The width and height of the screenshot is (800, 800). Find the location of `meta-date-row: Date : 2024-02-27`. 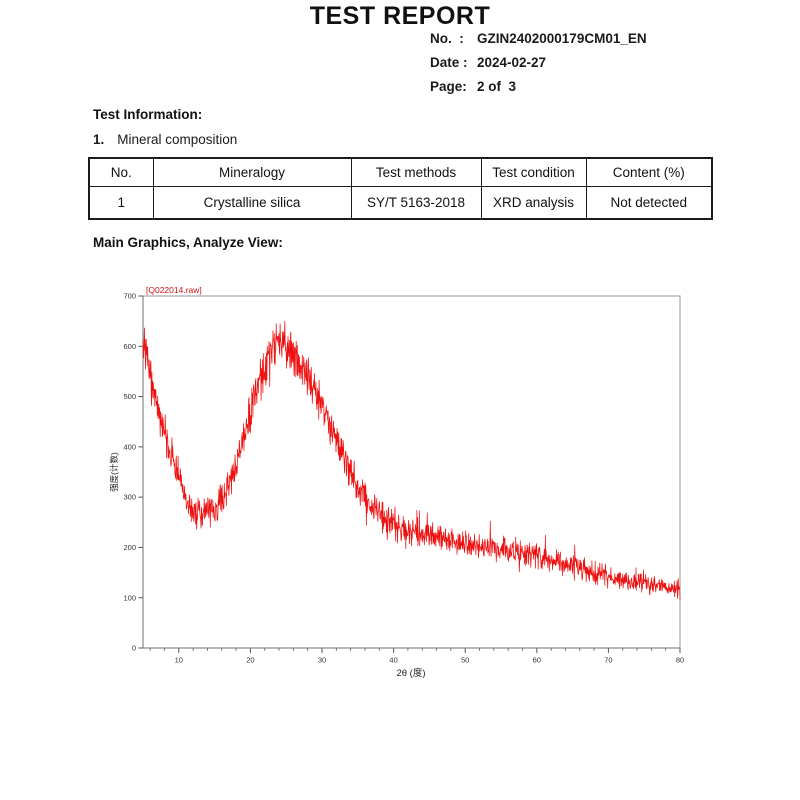

meta-date-row: Date : 2024-02-27 is located at coordinates (538, 63).